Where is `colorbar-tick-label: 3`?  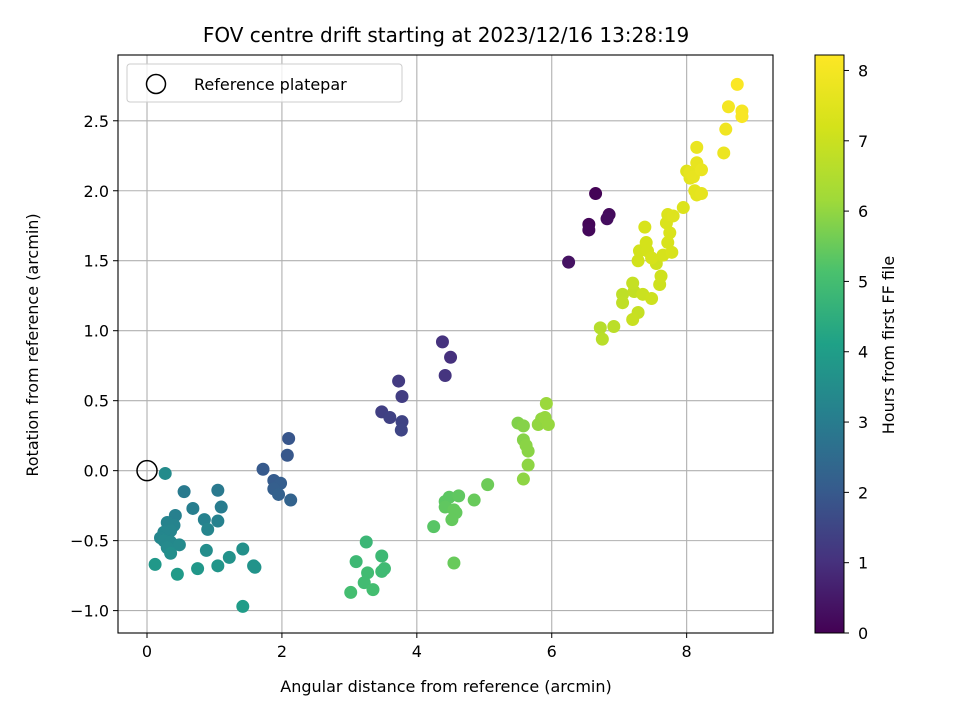 colorbar-tick-label: 3 is located at coordinates (863, 422).